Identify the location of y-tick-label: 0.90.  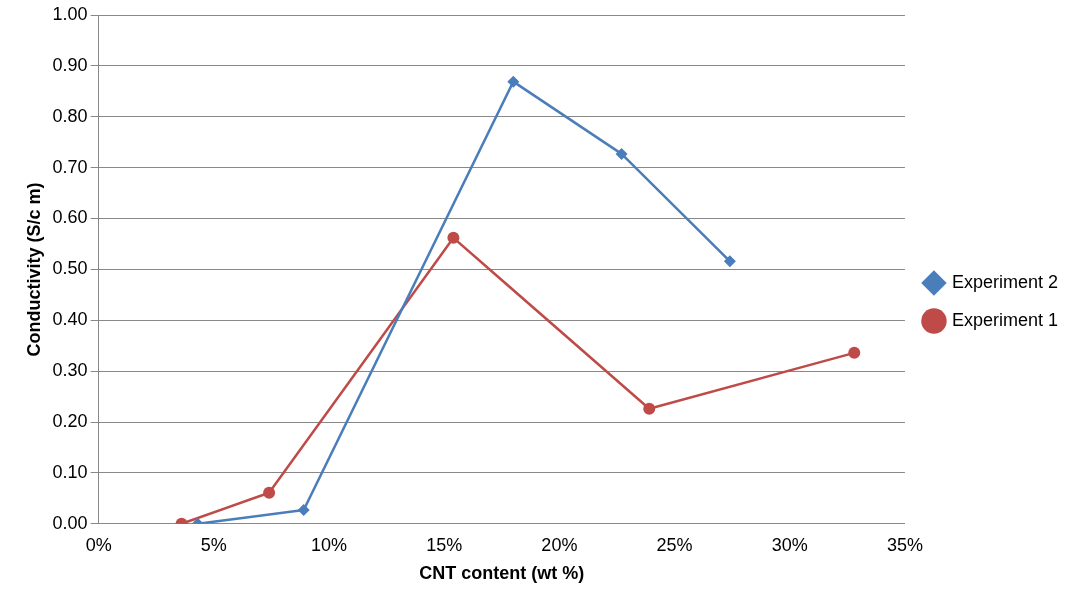
(70, 64).